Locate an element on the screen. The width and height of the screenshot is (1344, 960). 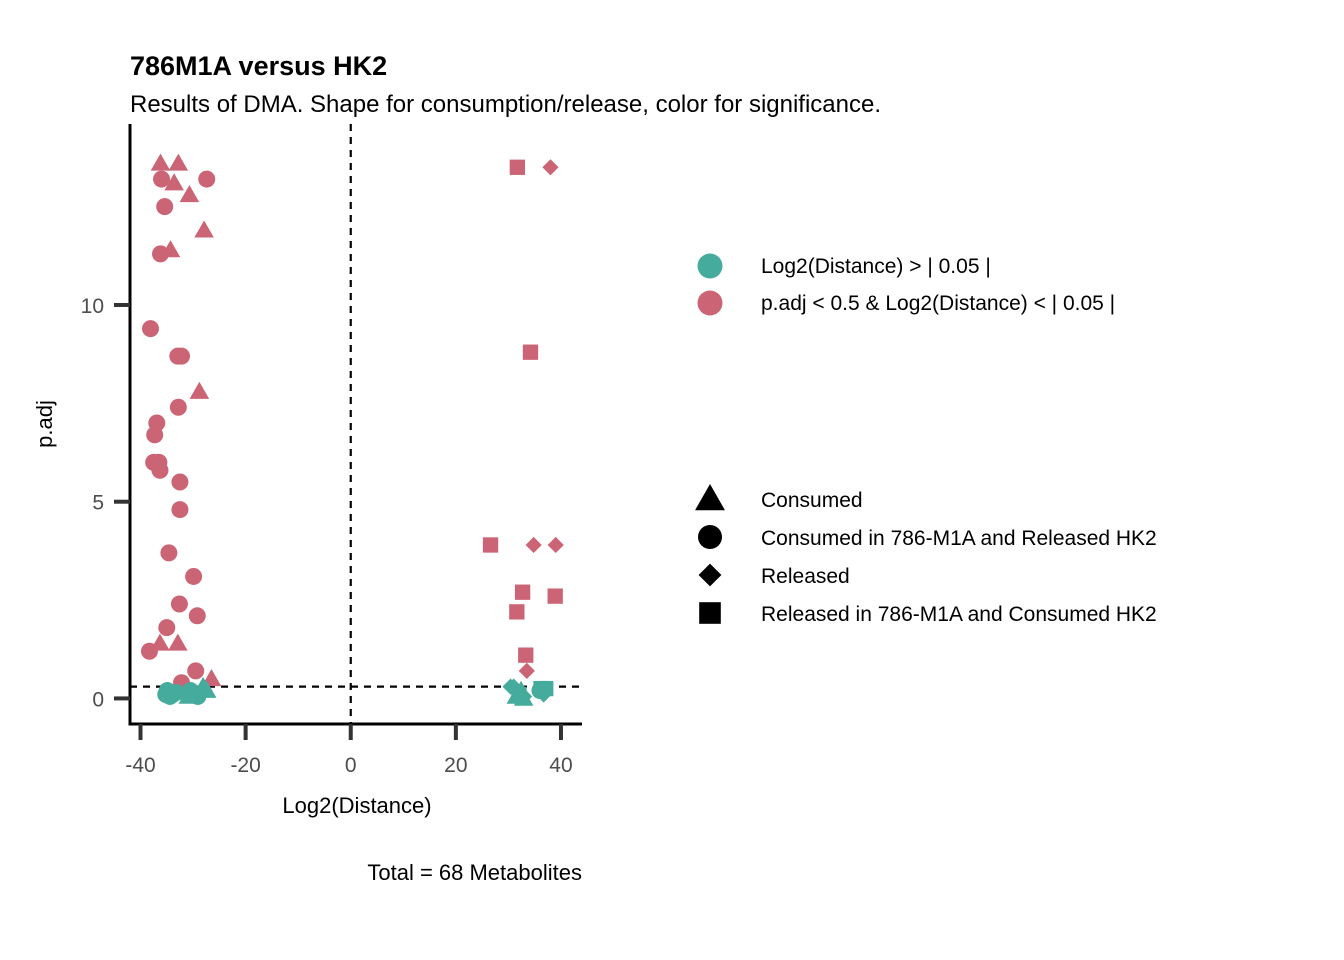
chart-caption: Total = 68 Metabolites is located at coordinates (474, 872).